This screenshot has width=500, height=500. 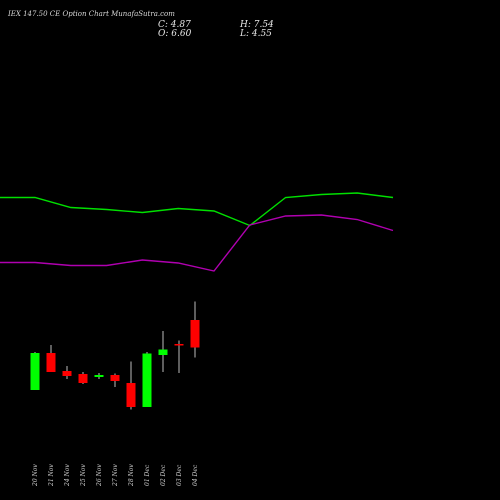 I want to click on date-label: 20 Nov, so click(x=35, y=475).